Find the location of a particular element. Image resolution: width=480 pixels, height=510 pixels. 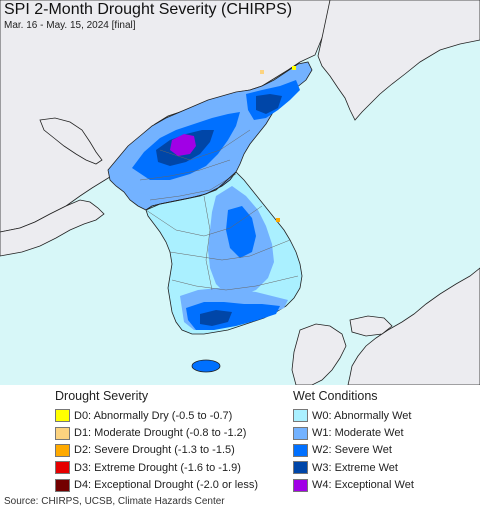

swatch-d1 is located at coordinates (62, 433).